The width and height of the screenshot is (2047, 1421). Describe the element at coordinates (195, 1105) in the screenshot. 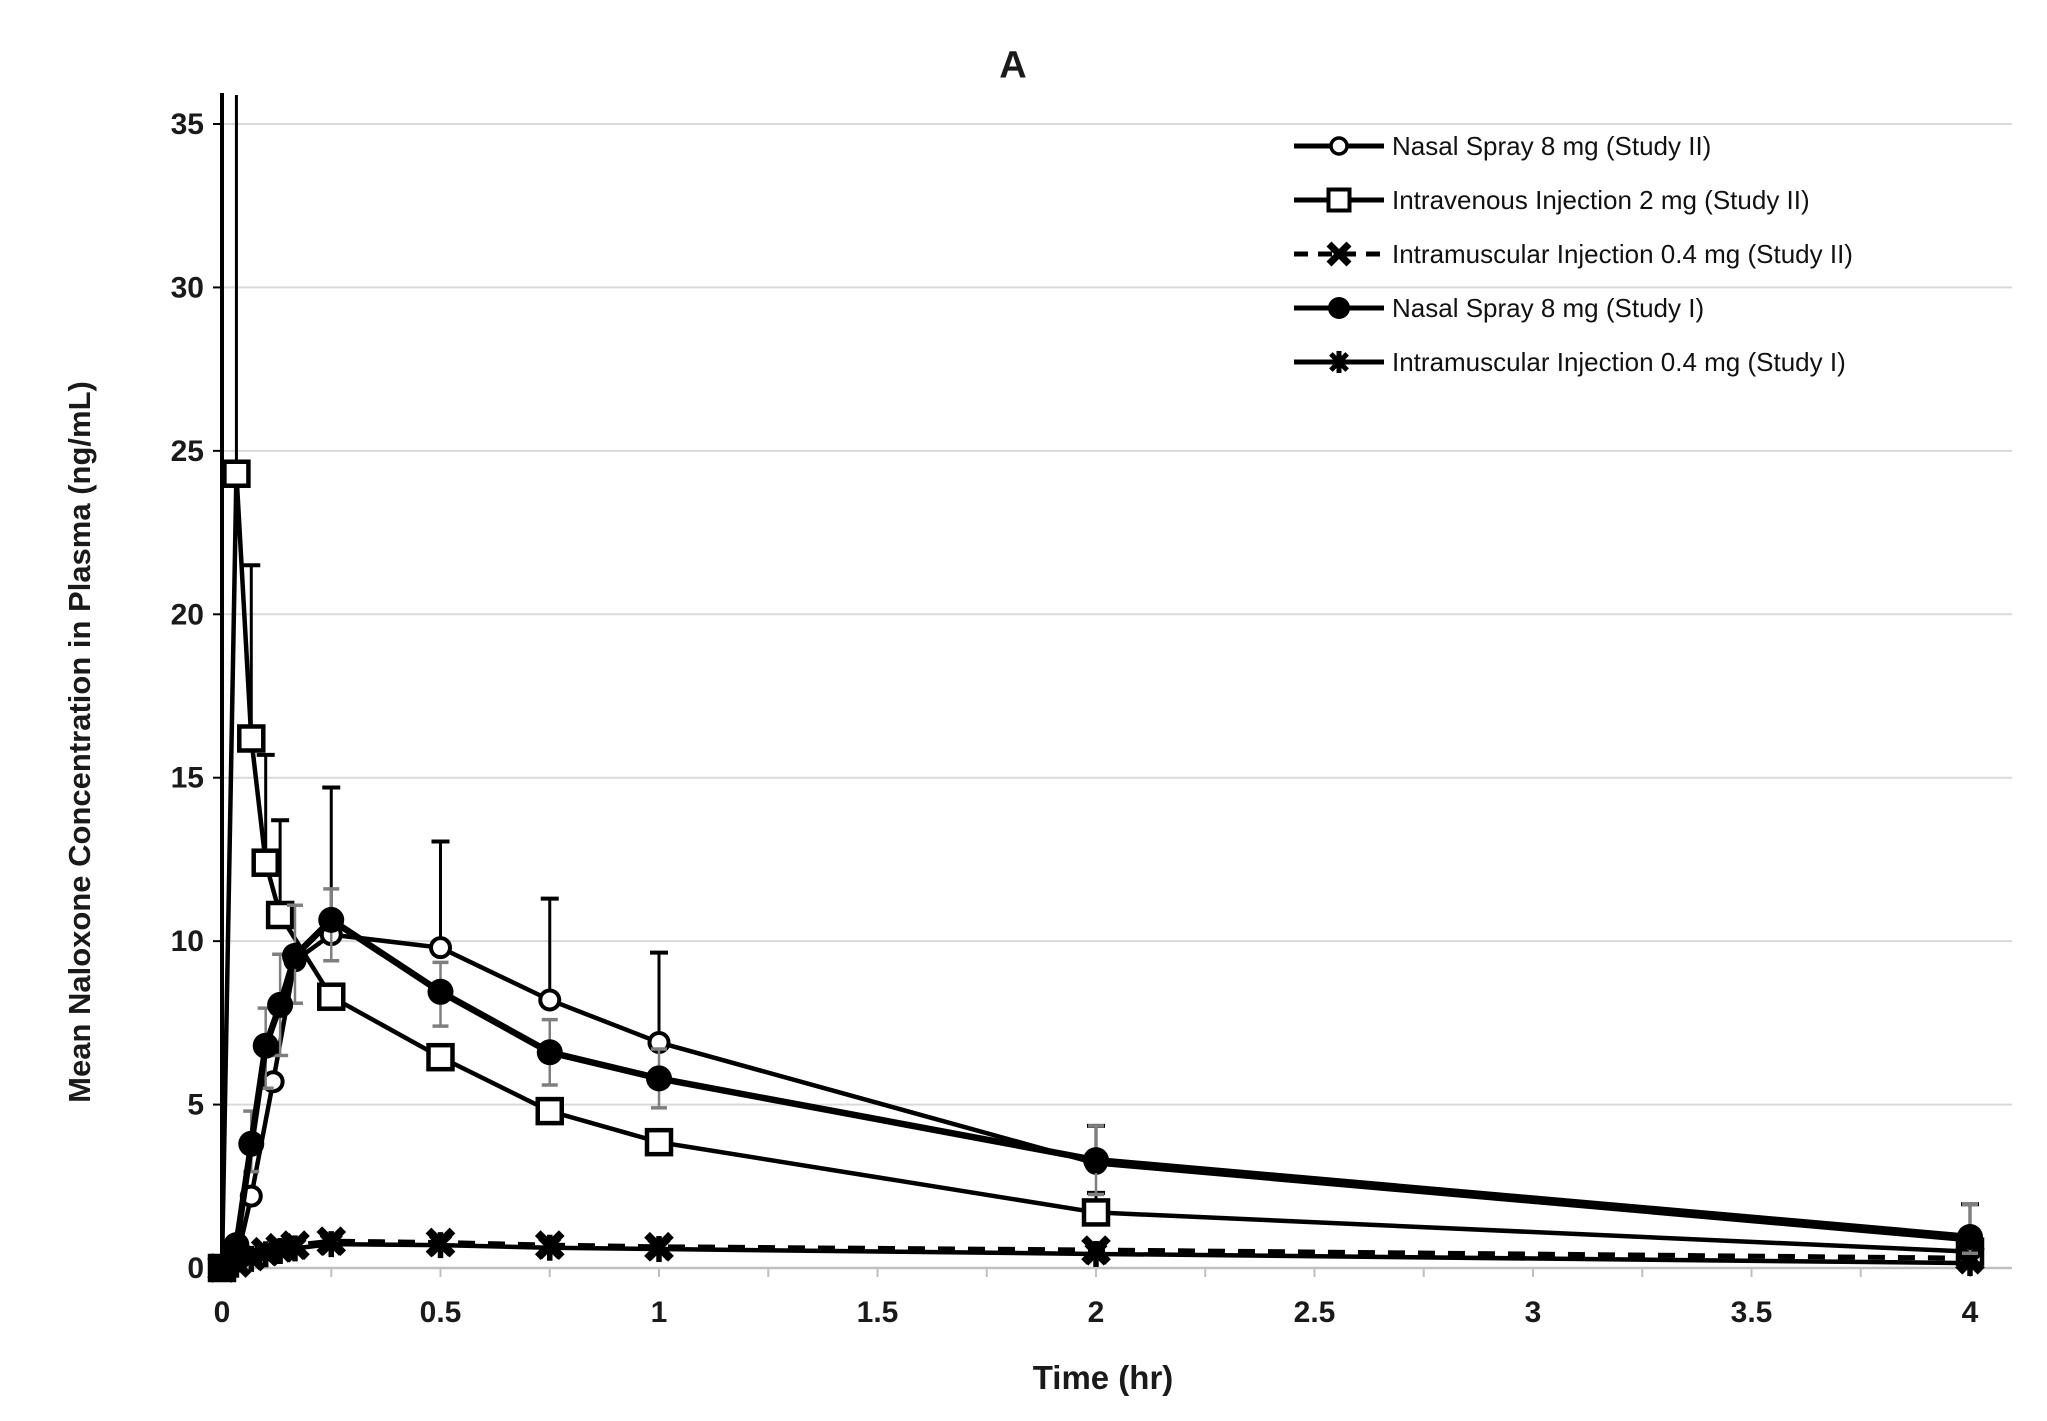

I see `y-tick-label: 5` at that location.